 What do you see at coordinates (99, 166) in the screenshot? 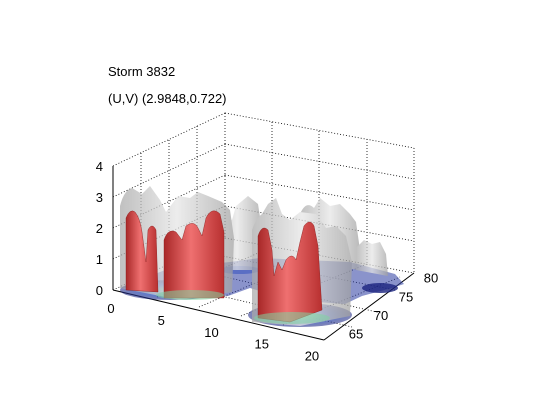
I see `z-tick-label: 4` at bounding box center [99, 166].